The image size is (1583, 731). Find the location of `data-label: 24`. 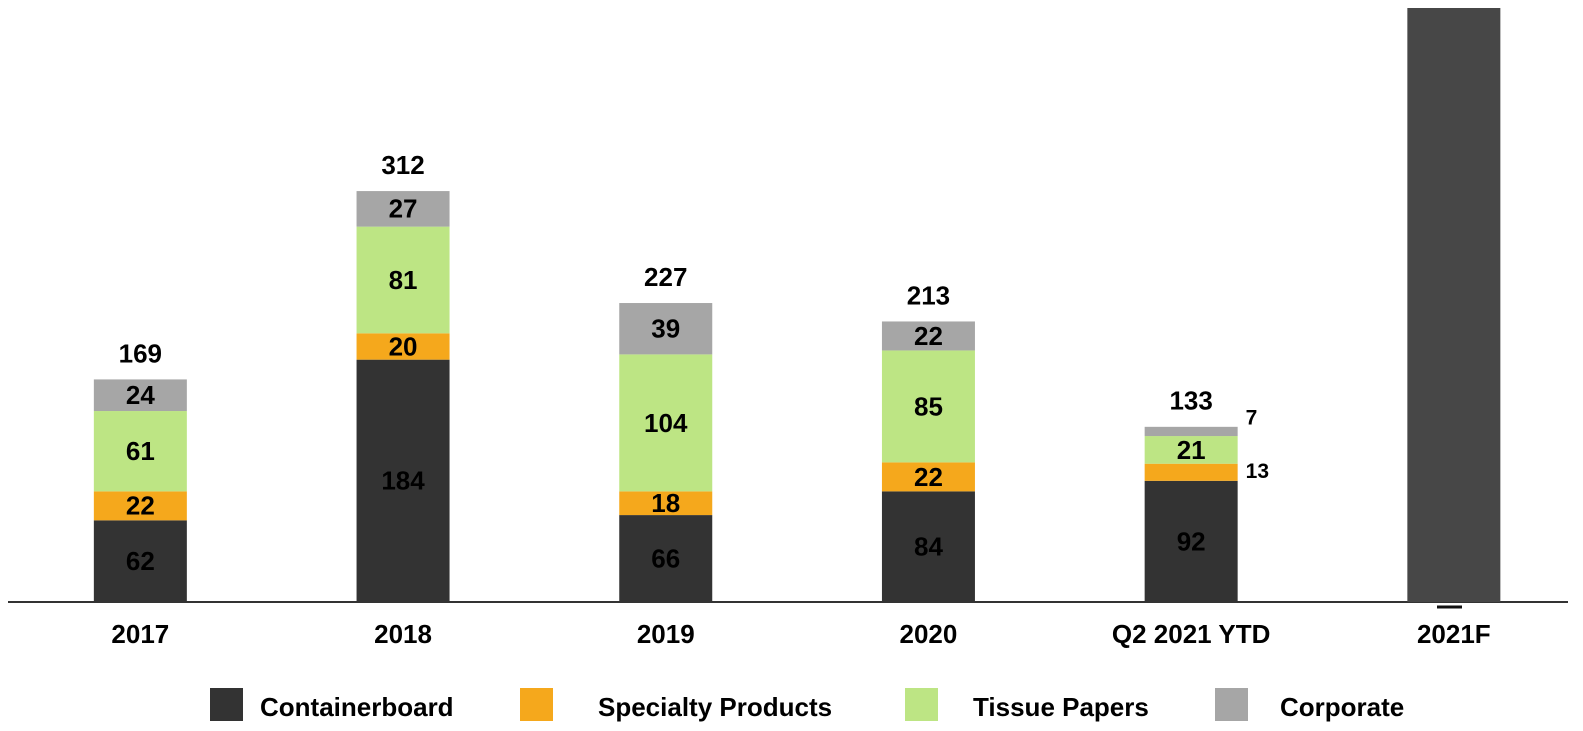

data-label: 24 is located at coordinates (140, 395).